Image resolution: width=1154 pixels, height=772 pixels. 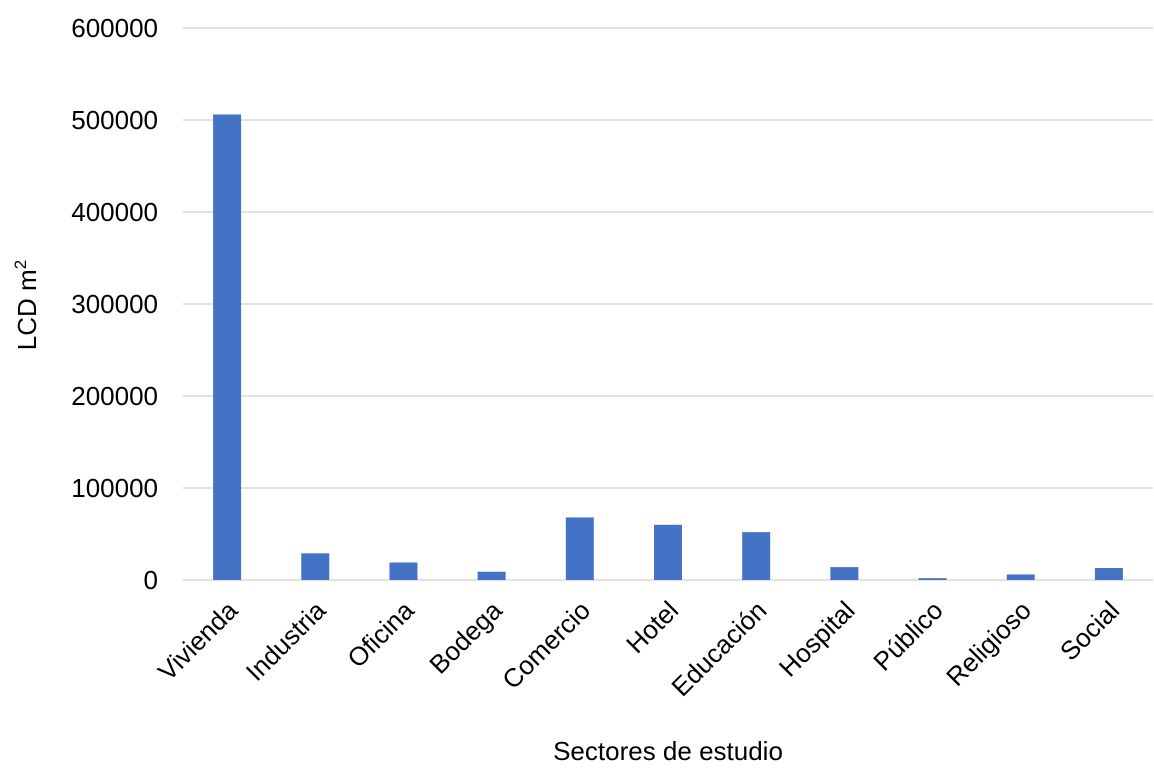 What do you see at coordinates (114, 488) in the screenshot?
I see `y-tick-label: 100000` at bounding box center [114, 488].